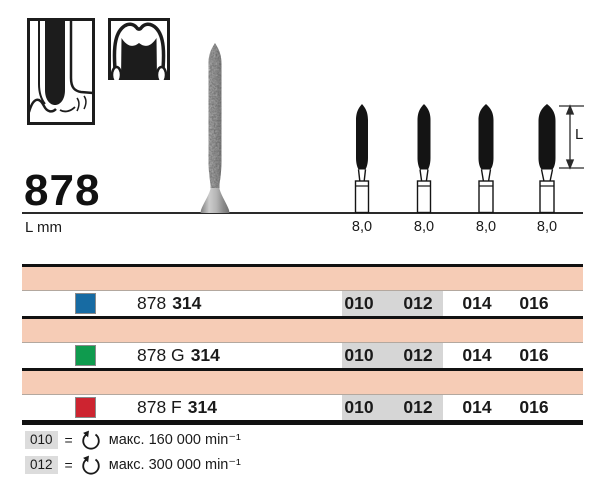 The height and width of the screenshot is (500, 606). Describe the element at coordinates (85, 407) in the screenshot. I see `color-code-square-red` at that location.